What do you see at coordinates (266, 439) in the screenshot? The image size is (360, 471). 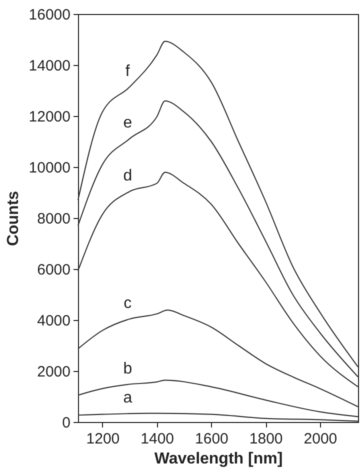 I see `x-tick-label: 1800` at bounding box center [266, 439].